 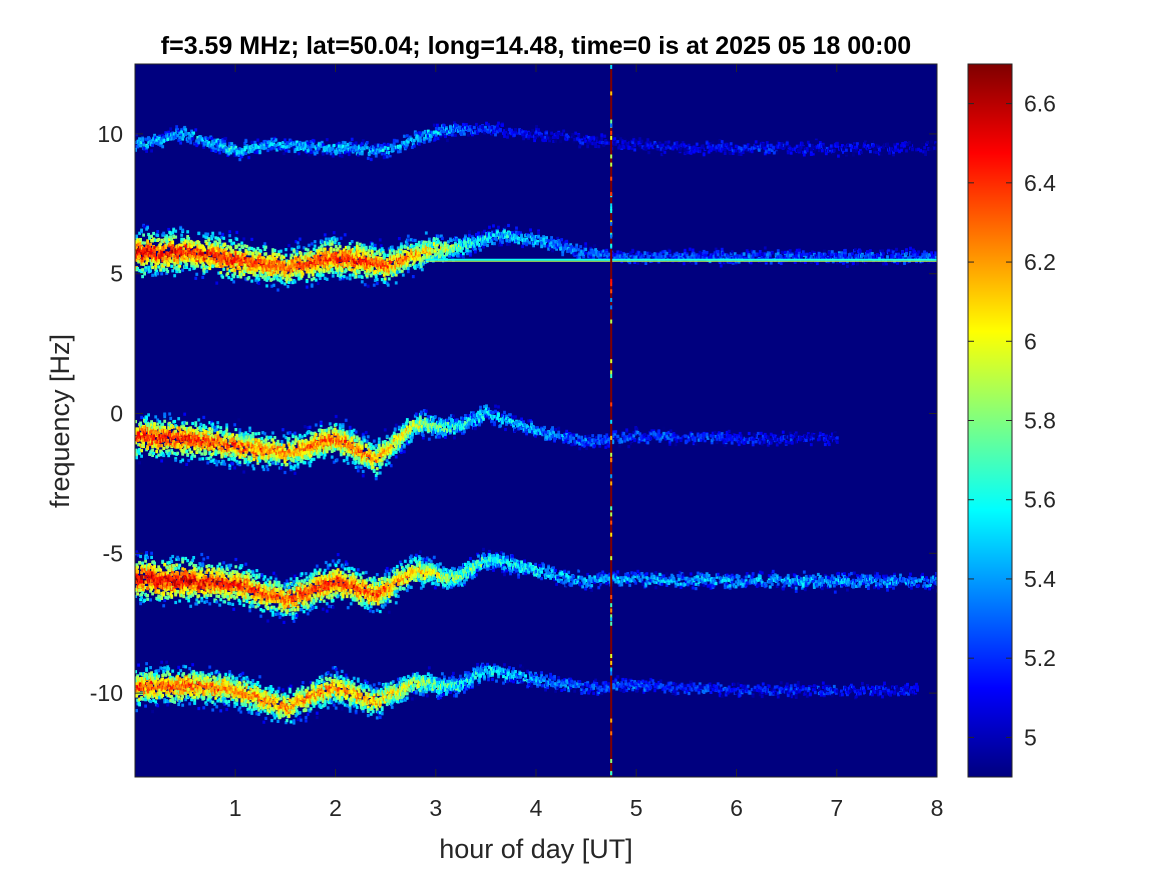 What do you see at coordinates (116, 274) in the screenshot?
I see `y-tick-label: 5` at bounding box center [116, 274].